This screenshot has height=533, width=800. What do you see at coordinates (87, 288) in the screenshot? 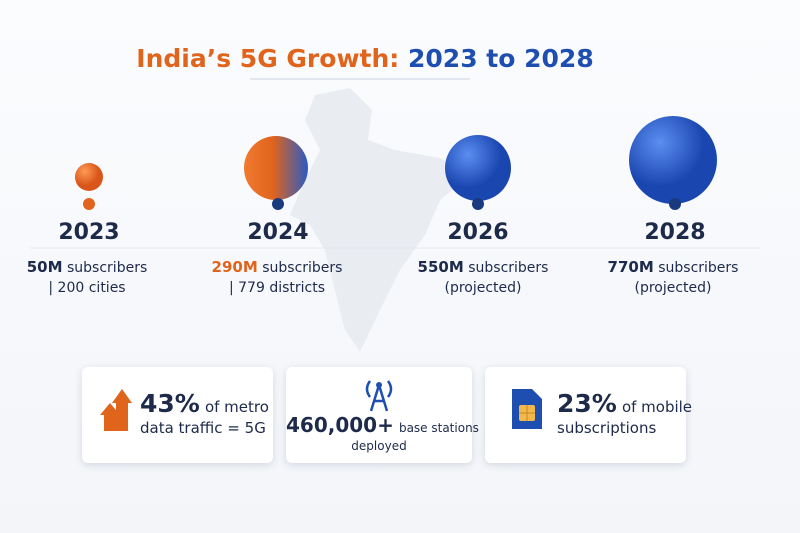
I see `detail: | 200 cities` at bounding box center [87, 288].